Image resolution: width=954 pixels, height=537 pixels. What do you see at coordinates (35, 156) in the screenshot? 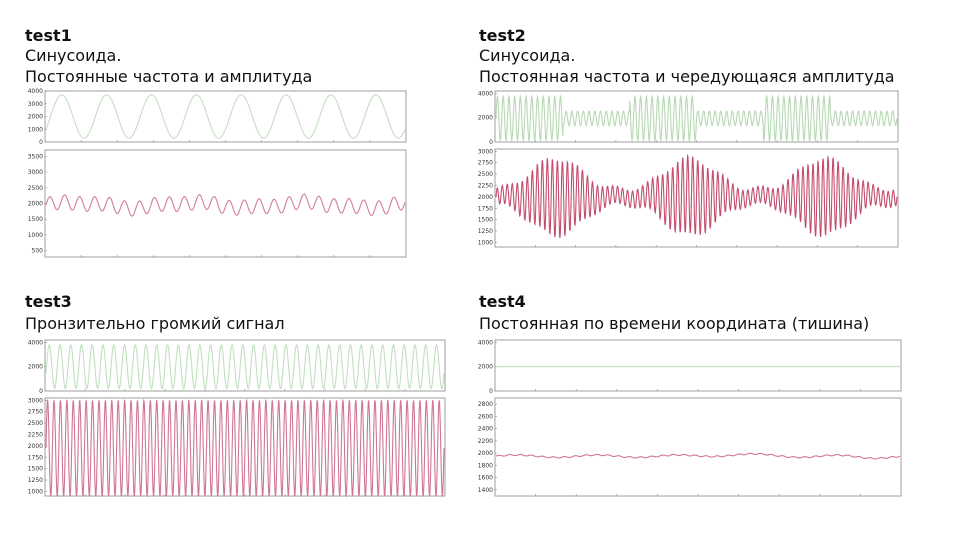
I see `y-tick-label: 3500` at bounding box center [35, 156].